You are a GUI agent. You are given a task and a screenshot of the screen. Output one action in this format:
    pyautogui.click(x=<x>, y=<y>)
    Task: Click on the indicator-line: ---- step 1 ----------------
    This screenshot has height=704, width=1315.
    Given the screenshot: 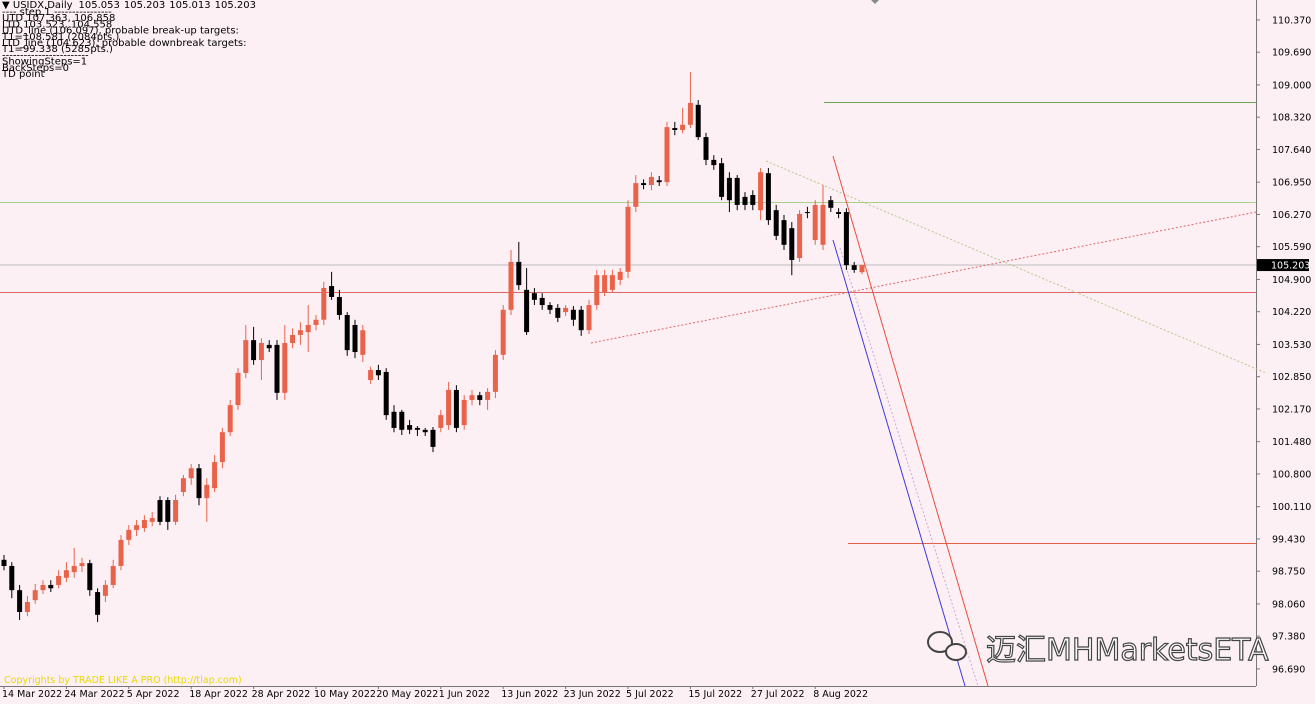 What is the action you would take?
    pyautogui.click(x=57, y=12)
    